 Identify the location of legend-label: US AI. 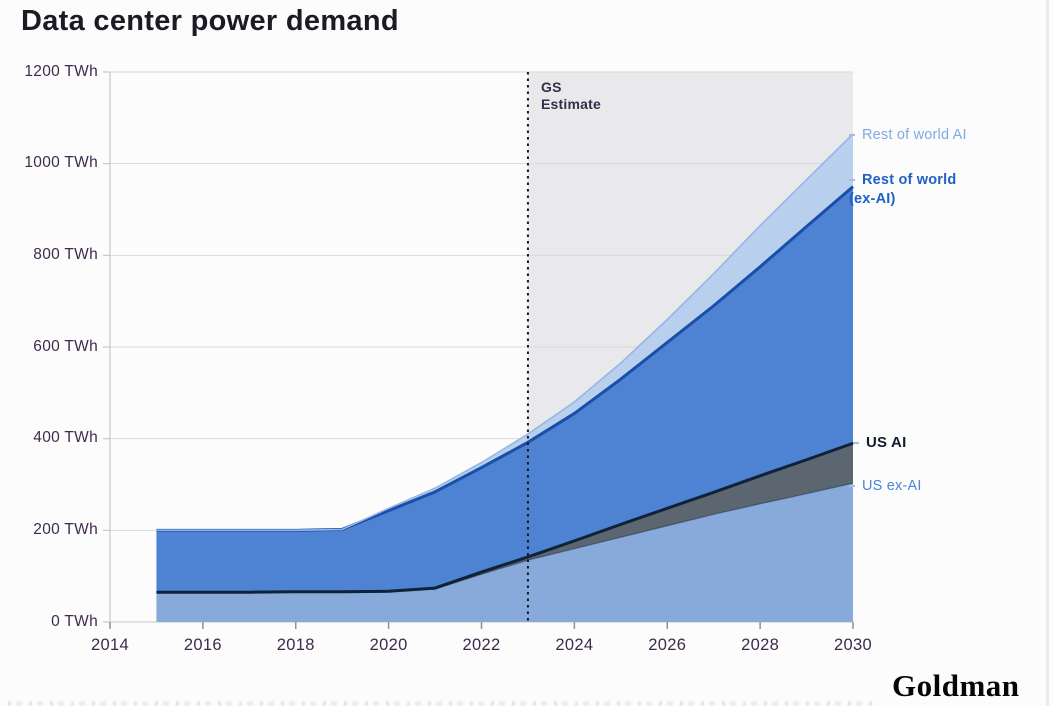
(886, 442).